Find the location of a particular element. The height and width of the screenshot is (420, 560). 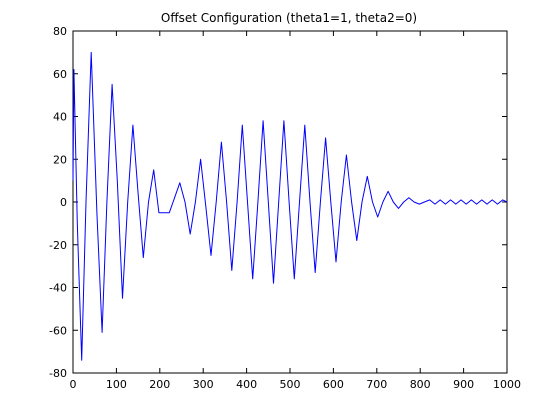

y-tick-label: 60 is located at coordinates (60, 74).